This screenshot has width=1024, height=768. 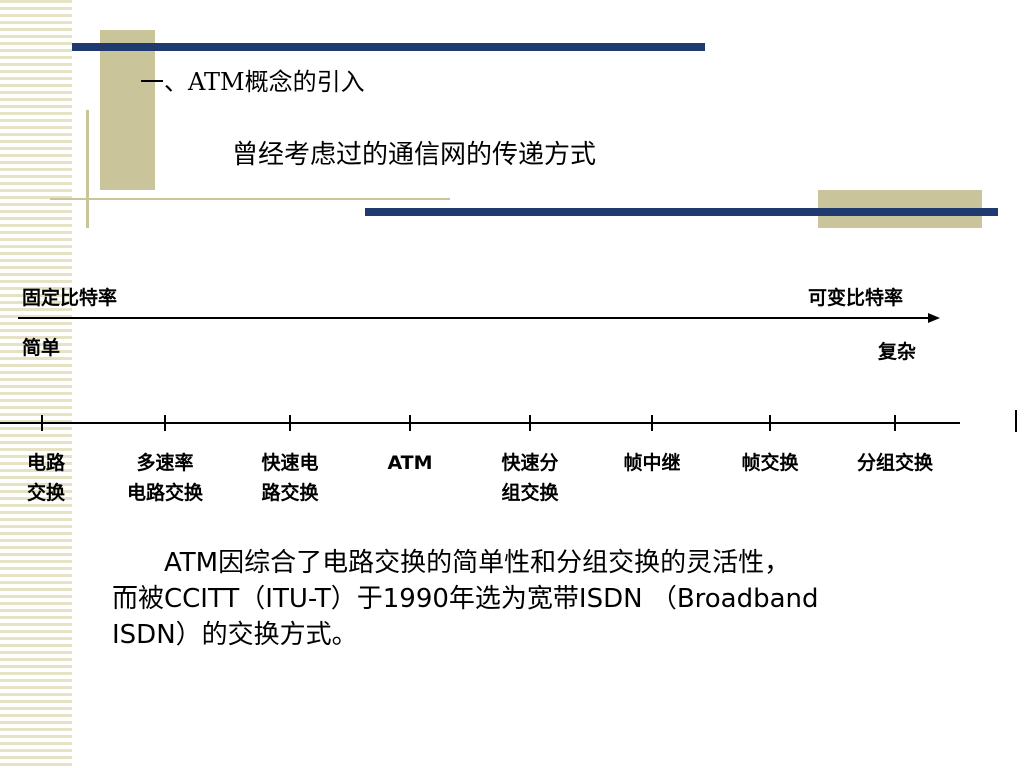 What do you see at coordinates (290, 463) in the screenshot?
I see `item-line: 快速电` at bounding box center [290, 463].